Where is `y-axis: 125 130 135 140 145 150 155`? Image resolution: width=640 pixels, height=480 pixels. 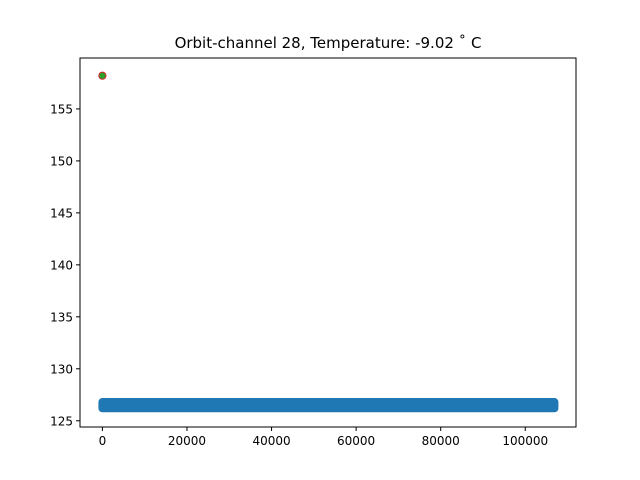
y-axis: 125 130 135 140 145 150 155 is located at coordinates (65, 265).